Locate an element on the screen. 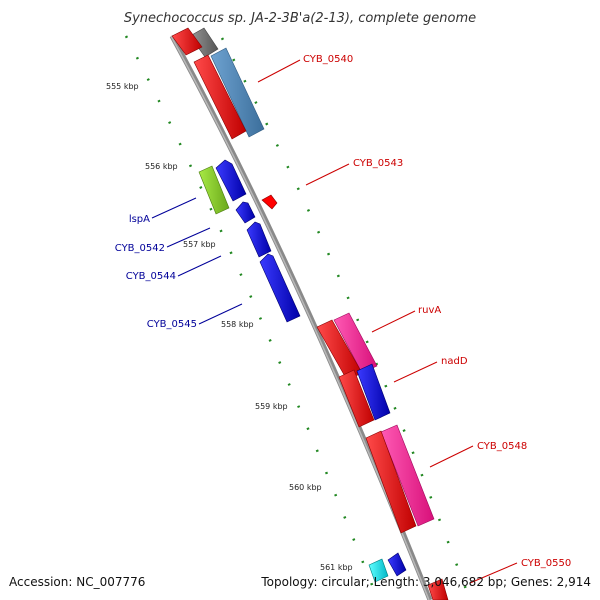  tick-label-560: 560 kbp is located at coordinates (305, 487).